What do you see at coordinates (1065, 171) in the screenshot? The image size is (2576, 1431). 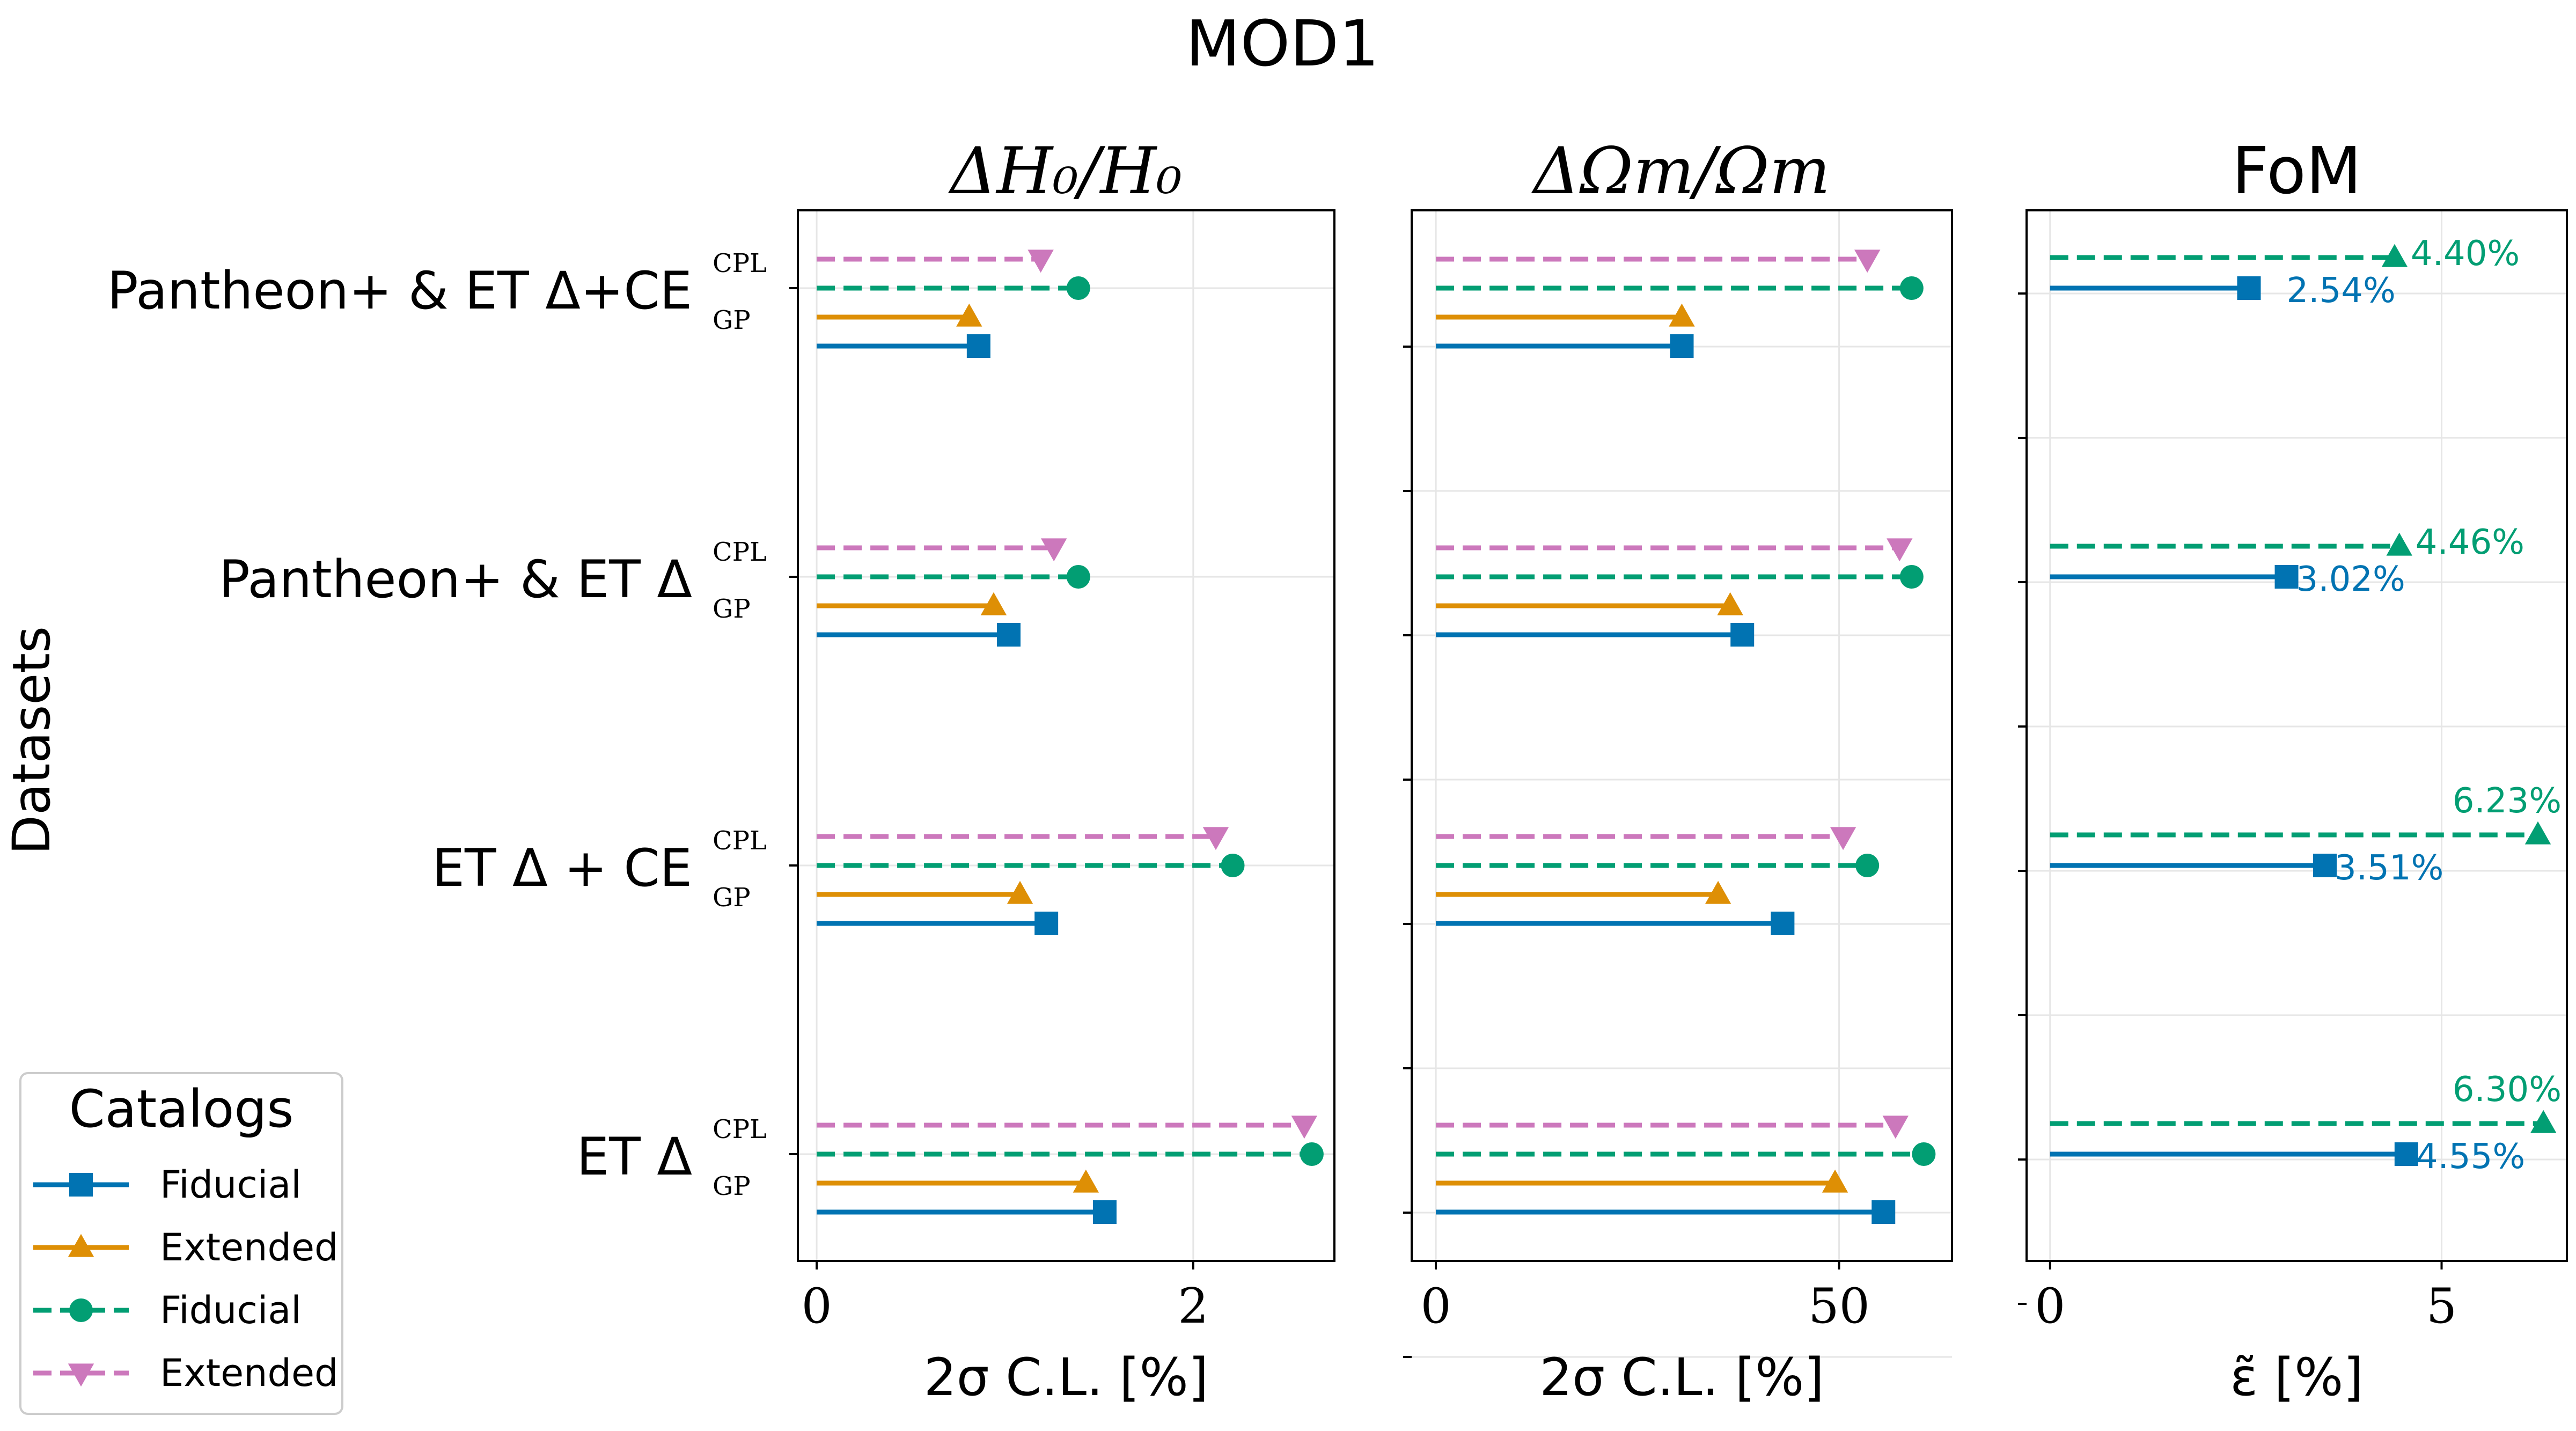 I see `panel-title: ΔH₀/H₀` at bounding box center [1065, 171].